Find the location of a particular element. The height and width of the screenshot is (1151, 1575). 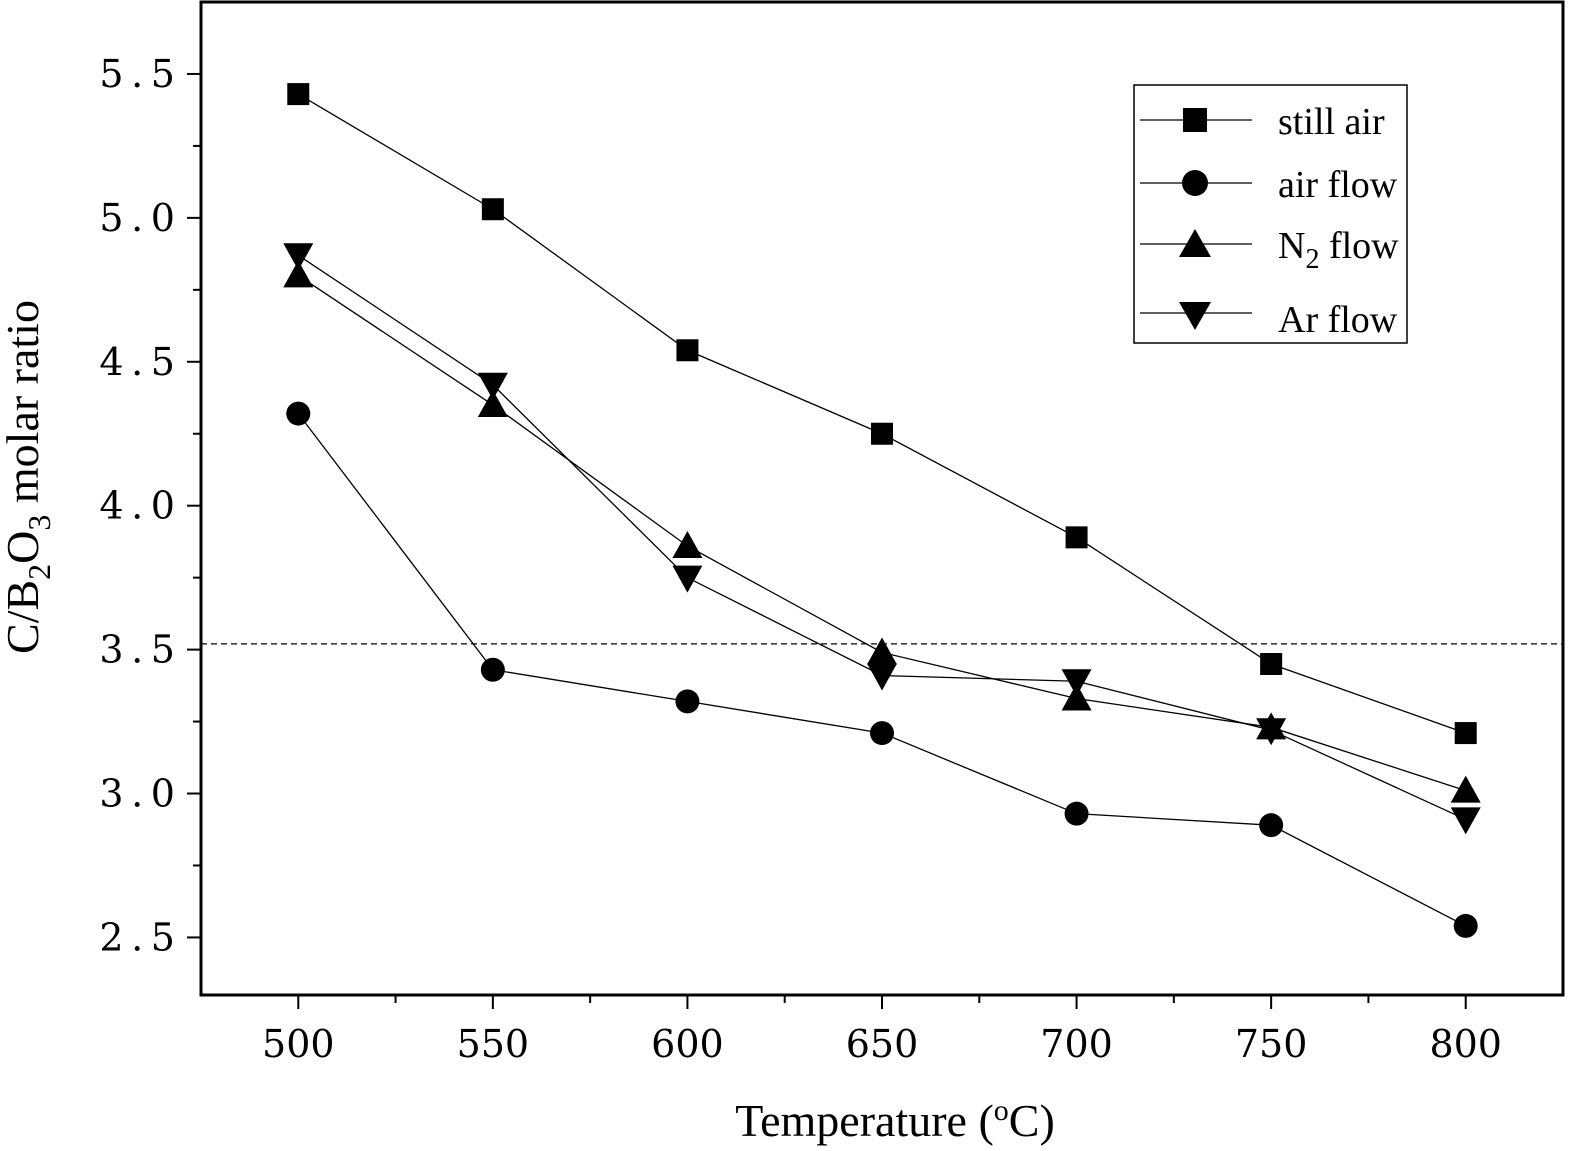

triangle-up-marker-icon is located at coordinates (1195, 243).